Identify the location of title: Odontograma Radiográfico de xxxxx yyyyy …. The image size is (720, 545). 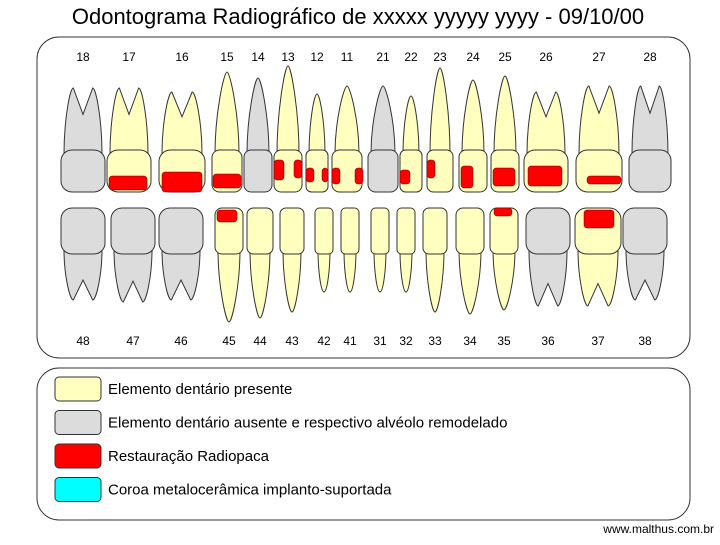
(358, 16).